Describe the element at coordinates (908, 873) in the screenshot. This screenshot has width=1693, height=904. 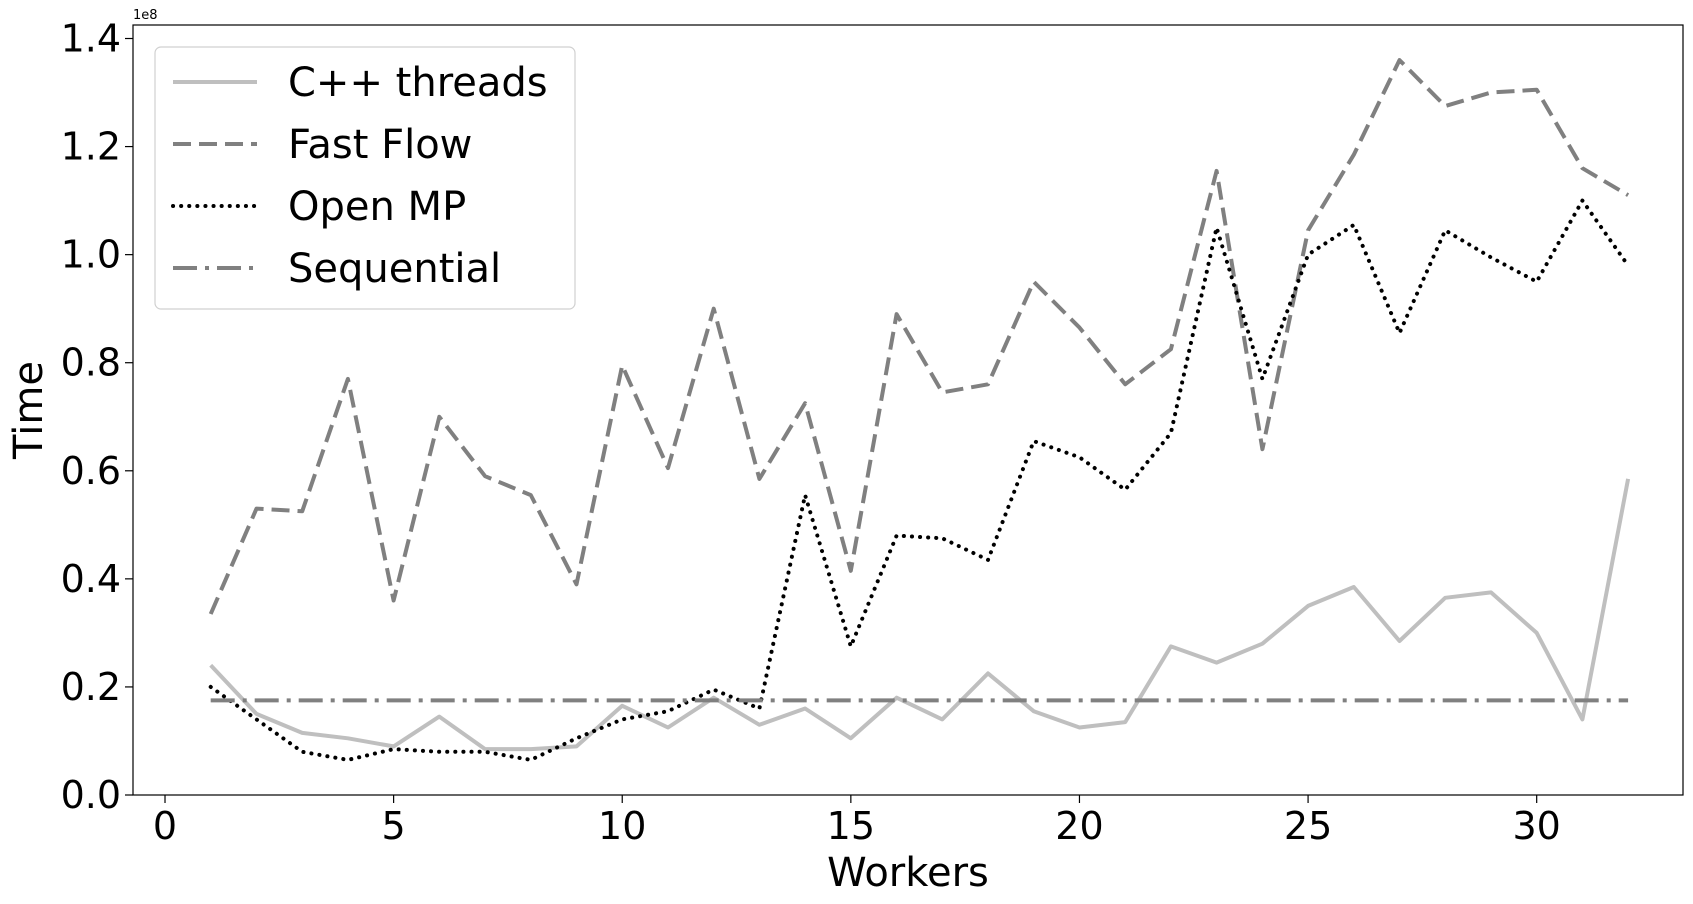
I see `x-axis-label: Workers` at that location.